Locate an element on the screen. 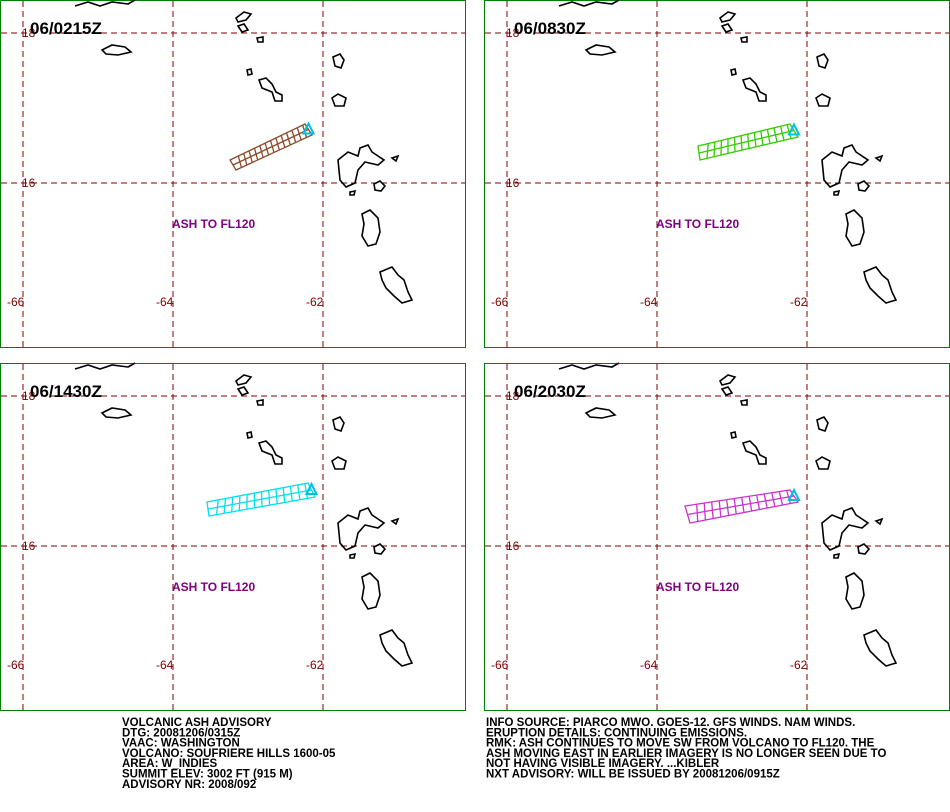 The image size is (950, 812). advisory-line: AREA: W_INDIES is located at coordinates (170, 764).